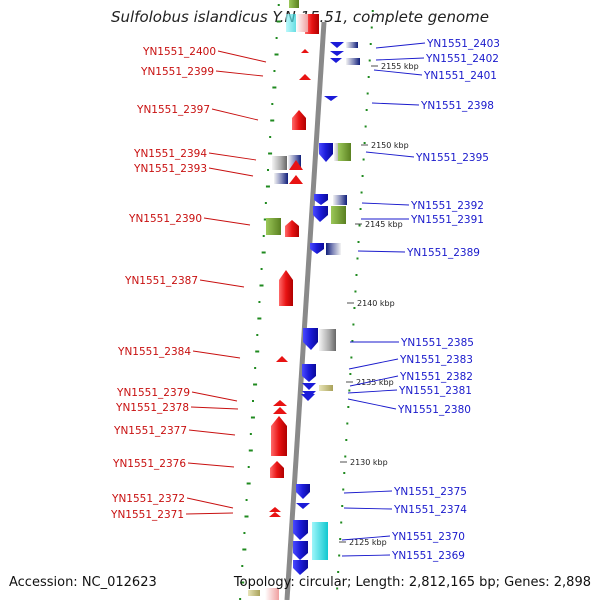  What do you see at coordinates (400, 66) in the screenshot?
I see `kbp-label: 2155 kbp` at bounding box center [400, 66].